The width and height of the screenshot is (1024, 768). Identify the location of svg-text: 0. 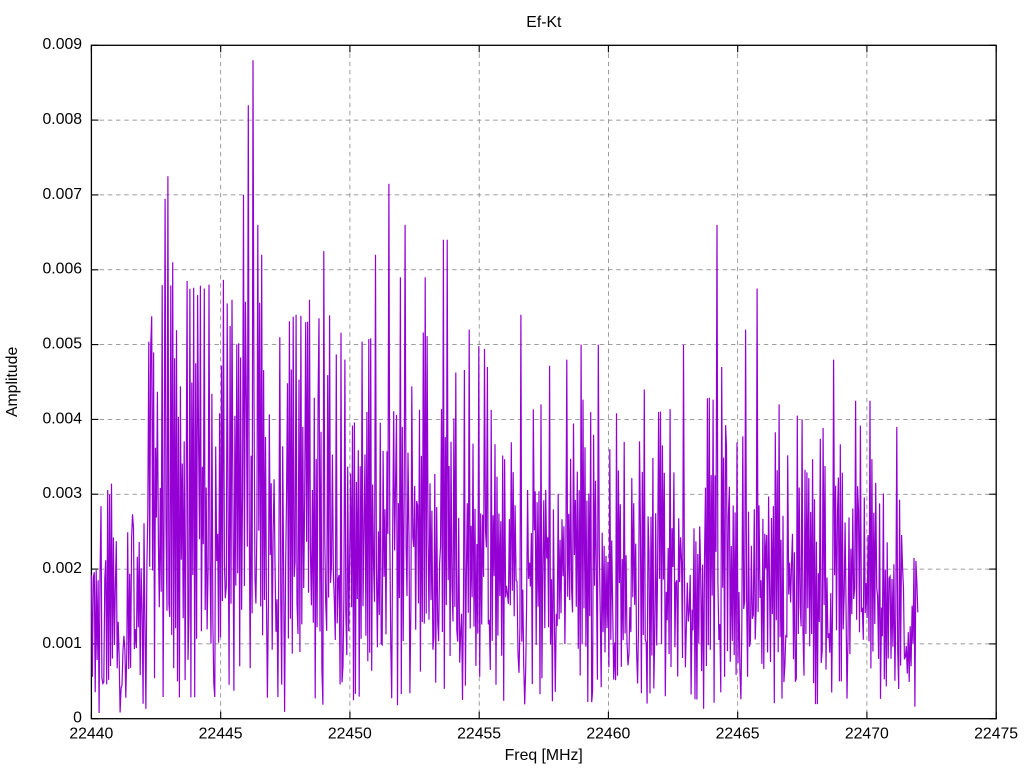
(77, 718).